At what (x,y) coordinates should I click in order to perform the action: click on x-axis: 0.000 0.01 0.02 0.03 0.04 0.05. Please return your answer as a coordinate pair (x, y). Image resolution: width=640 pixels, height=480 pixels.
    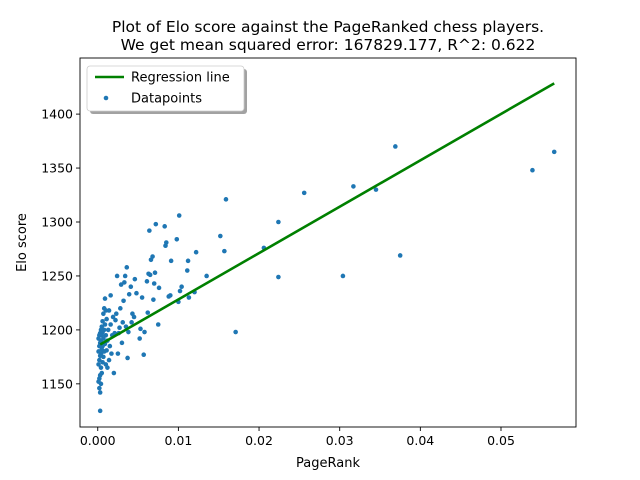
    Looking at the image, I should click on (297, 437).